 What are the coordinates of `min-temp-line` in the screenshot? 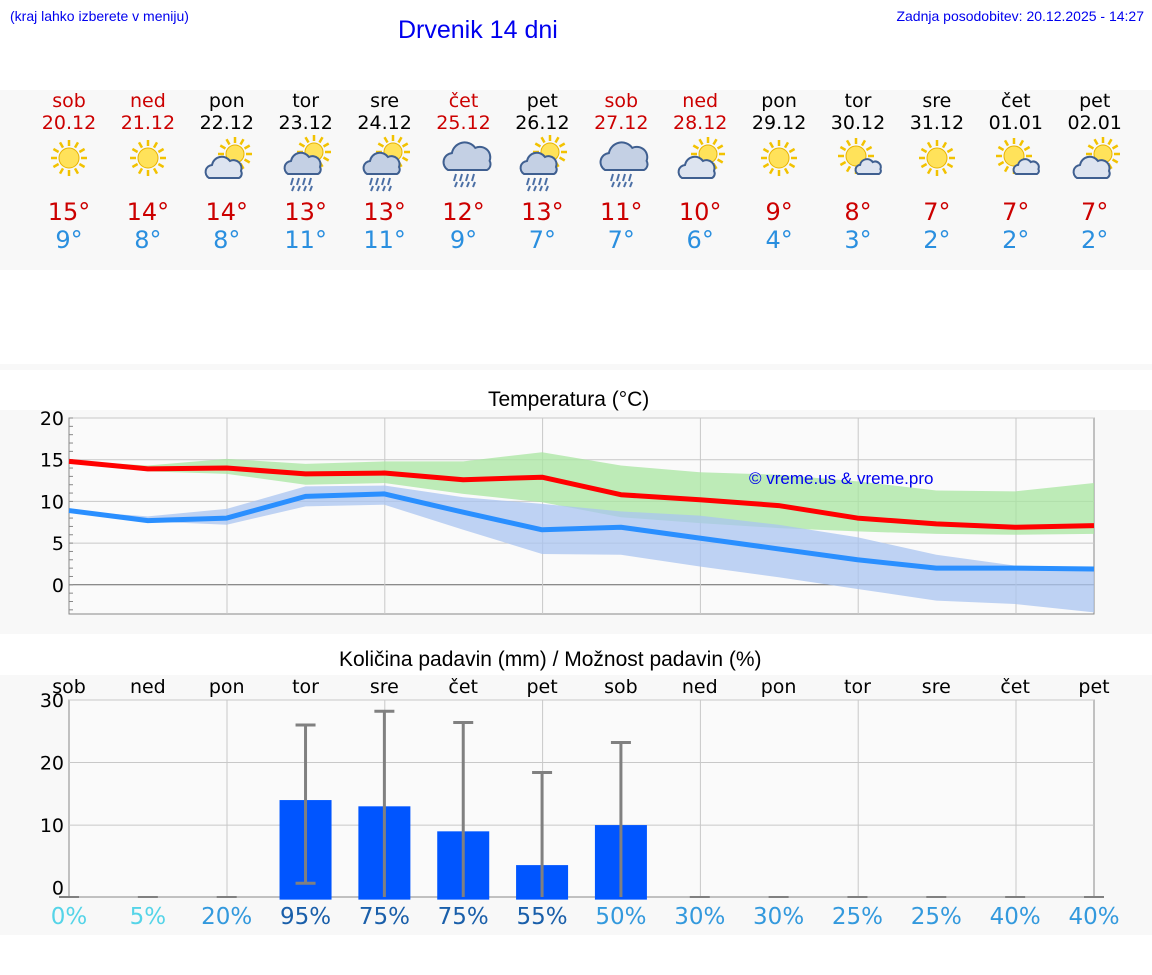 It's located at (581, 531).